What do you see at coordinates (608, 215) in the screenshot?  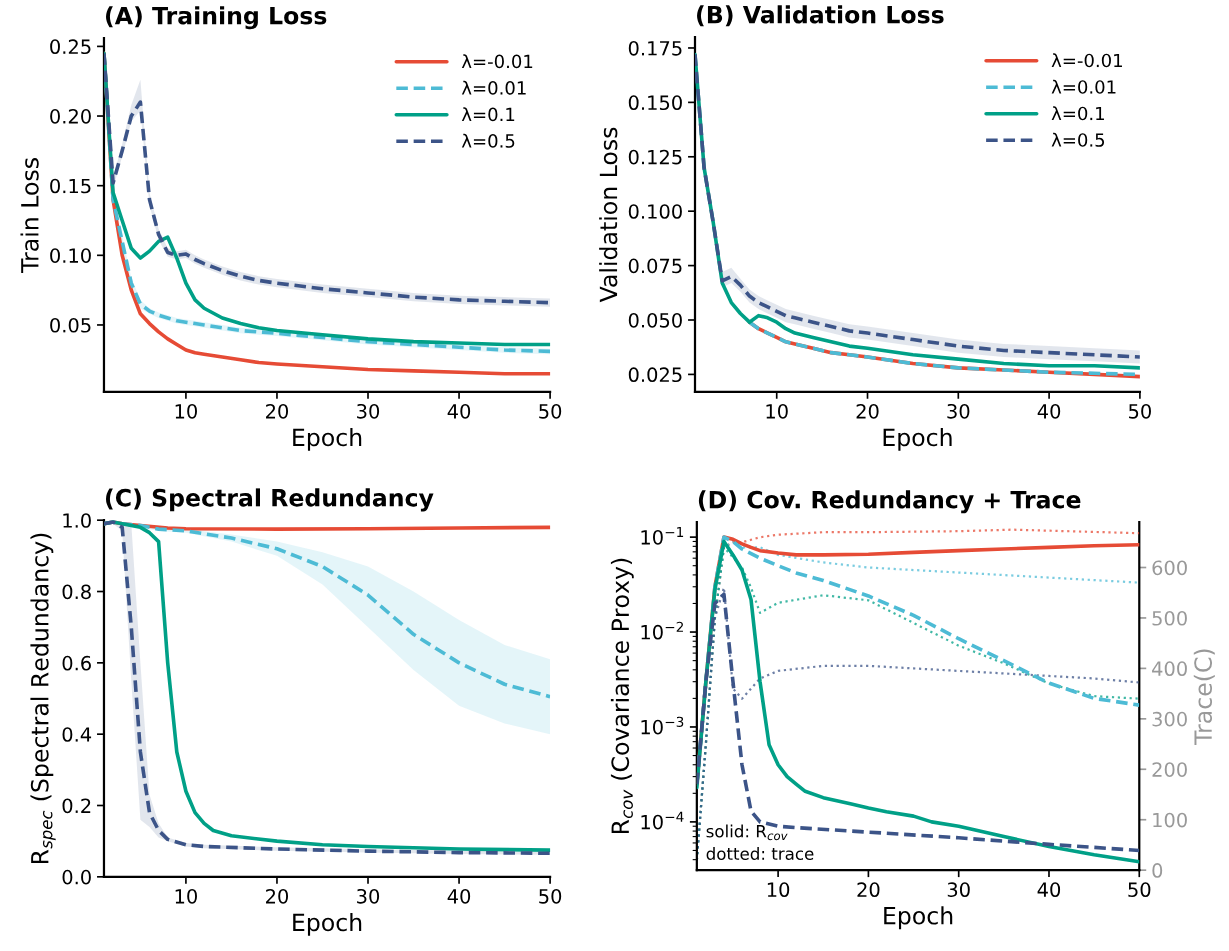 I see `y-axis-title: Validation Loss` at bounding box center [608, 215].